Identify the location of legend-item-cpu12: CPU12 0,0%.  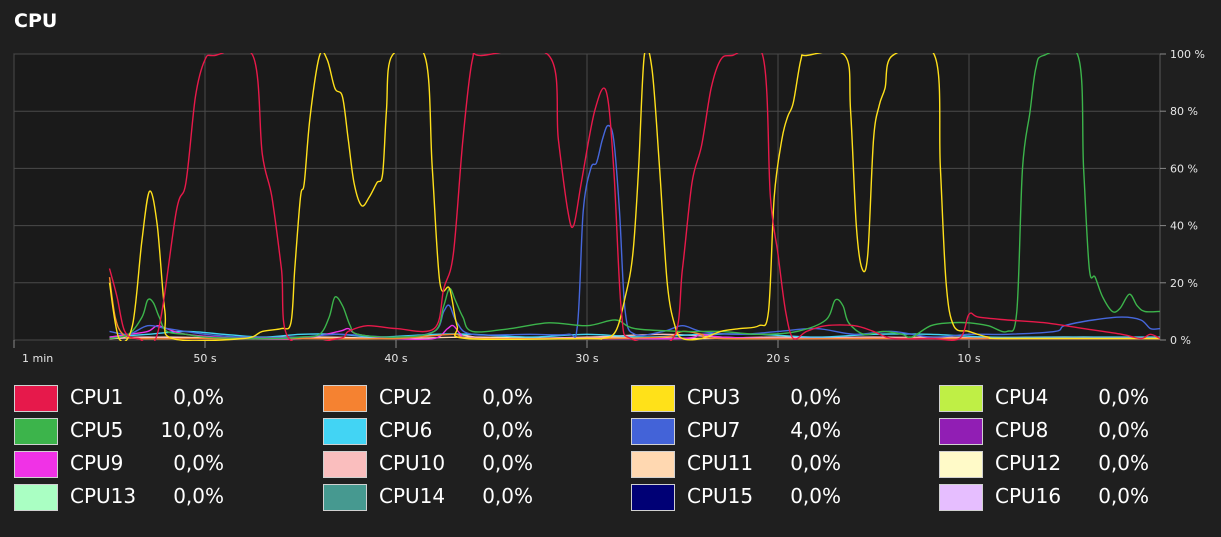
(1059, 464).